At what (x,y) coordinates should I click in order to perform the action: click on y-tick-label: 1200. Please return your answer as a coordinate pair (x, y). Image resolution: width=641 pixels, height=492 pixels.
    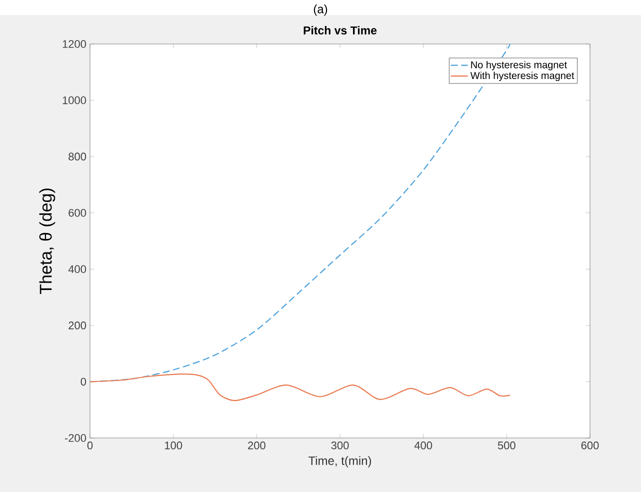
    Looking at the image, I should click on (74, 44).